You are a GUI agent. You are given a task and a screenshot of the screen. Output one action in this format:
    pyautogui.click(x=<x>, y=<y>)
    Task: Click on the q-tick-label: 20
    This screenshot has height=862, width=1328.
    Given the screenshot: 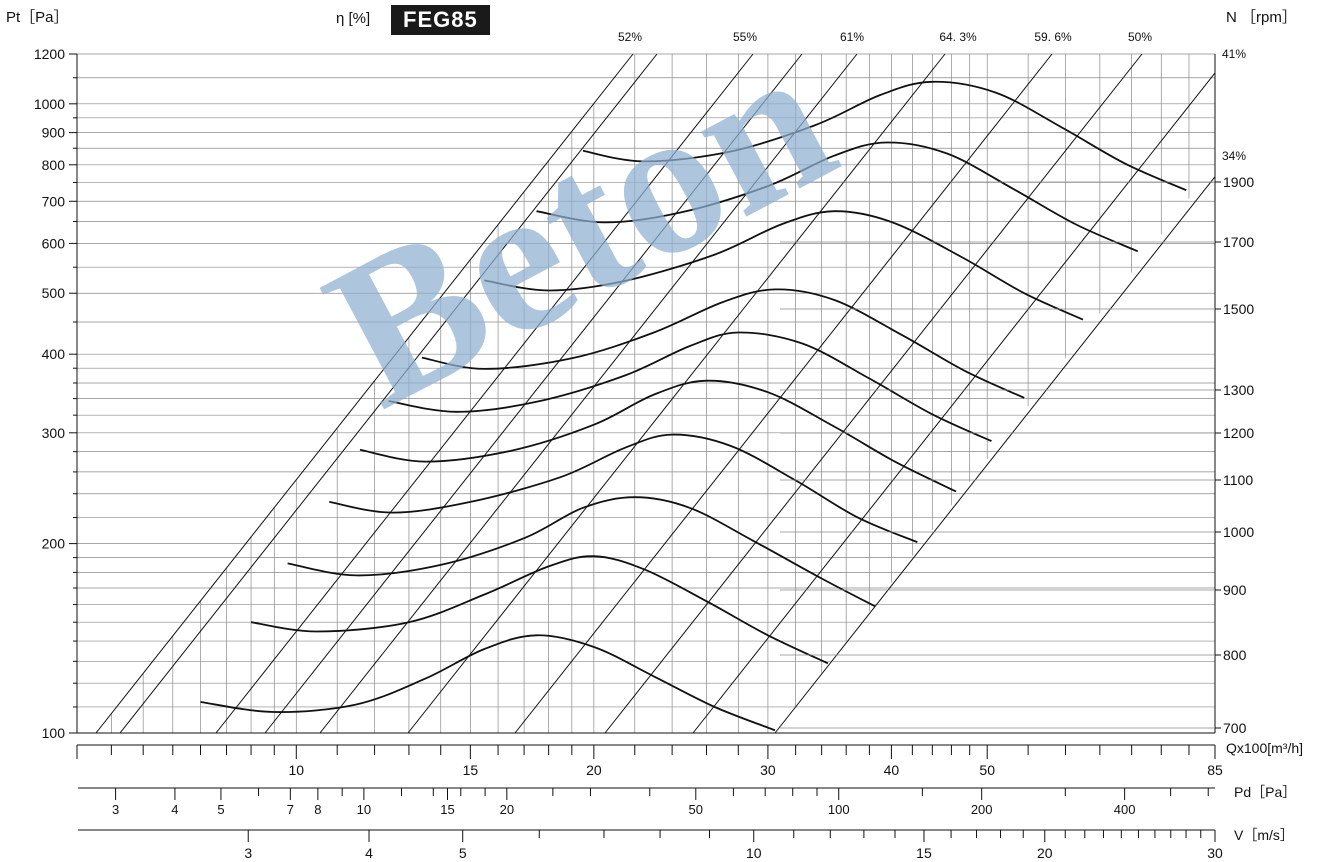 What is the action you would take?
    pyautogui.click(x=594, y=770)
    